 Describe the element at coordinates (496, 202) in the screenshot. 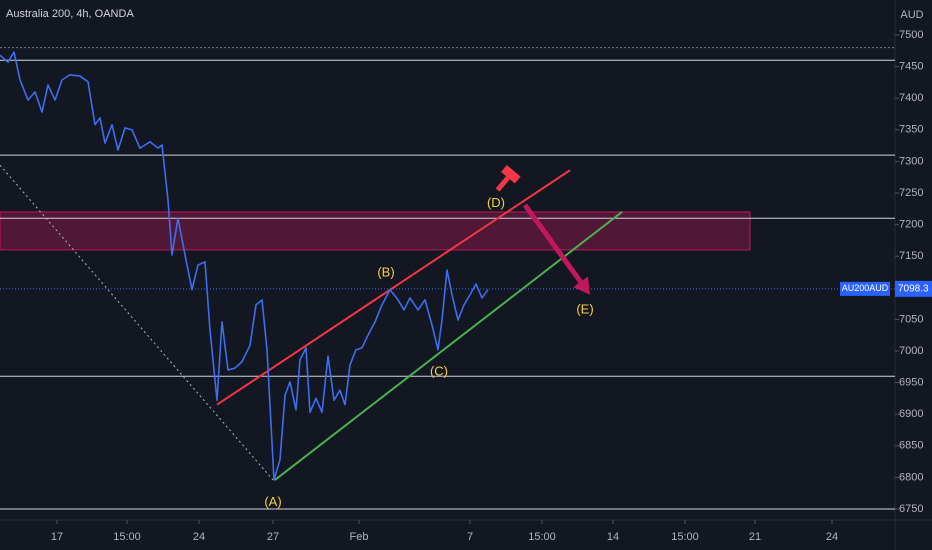

I see `wave-label: (D)` at that location.